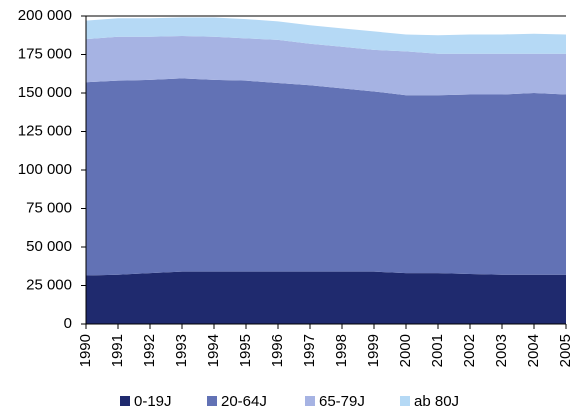 This screenshot has height=414, width=573. I want to click on x-tick-label: 1996, so click(277, 350).